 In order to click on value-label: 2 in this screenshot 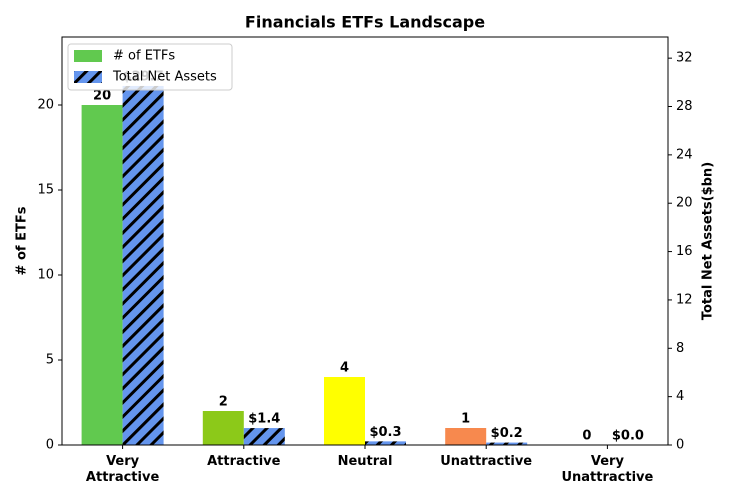, I will do `click(223, 402)`.